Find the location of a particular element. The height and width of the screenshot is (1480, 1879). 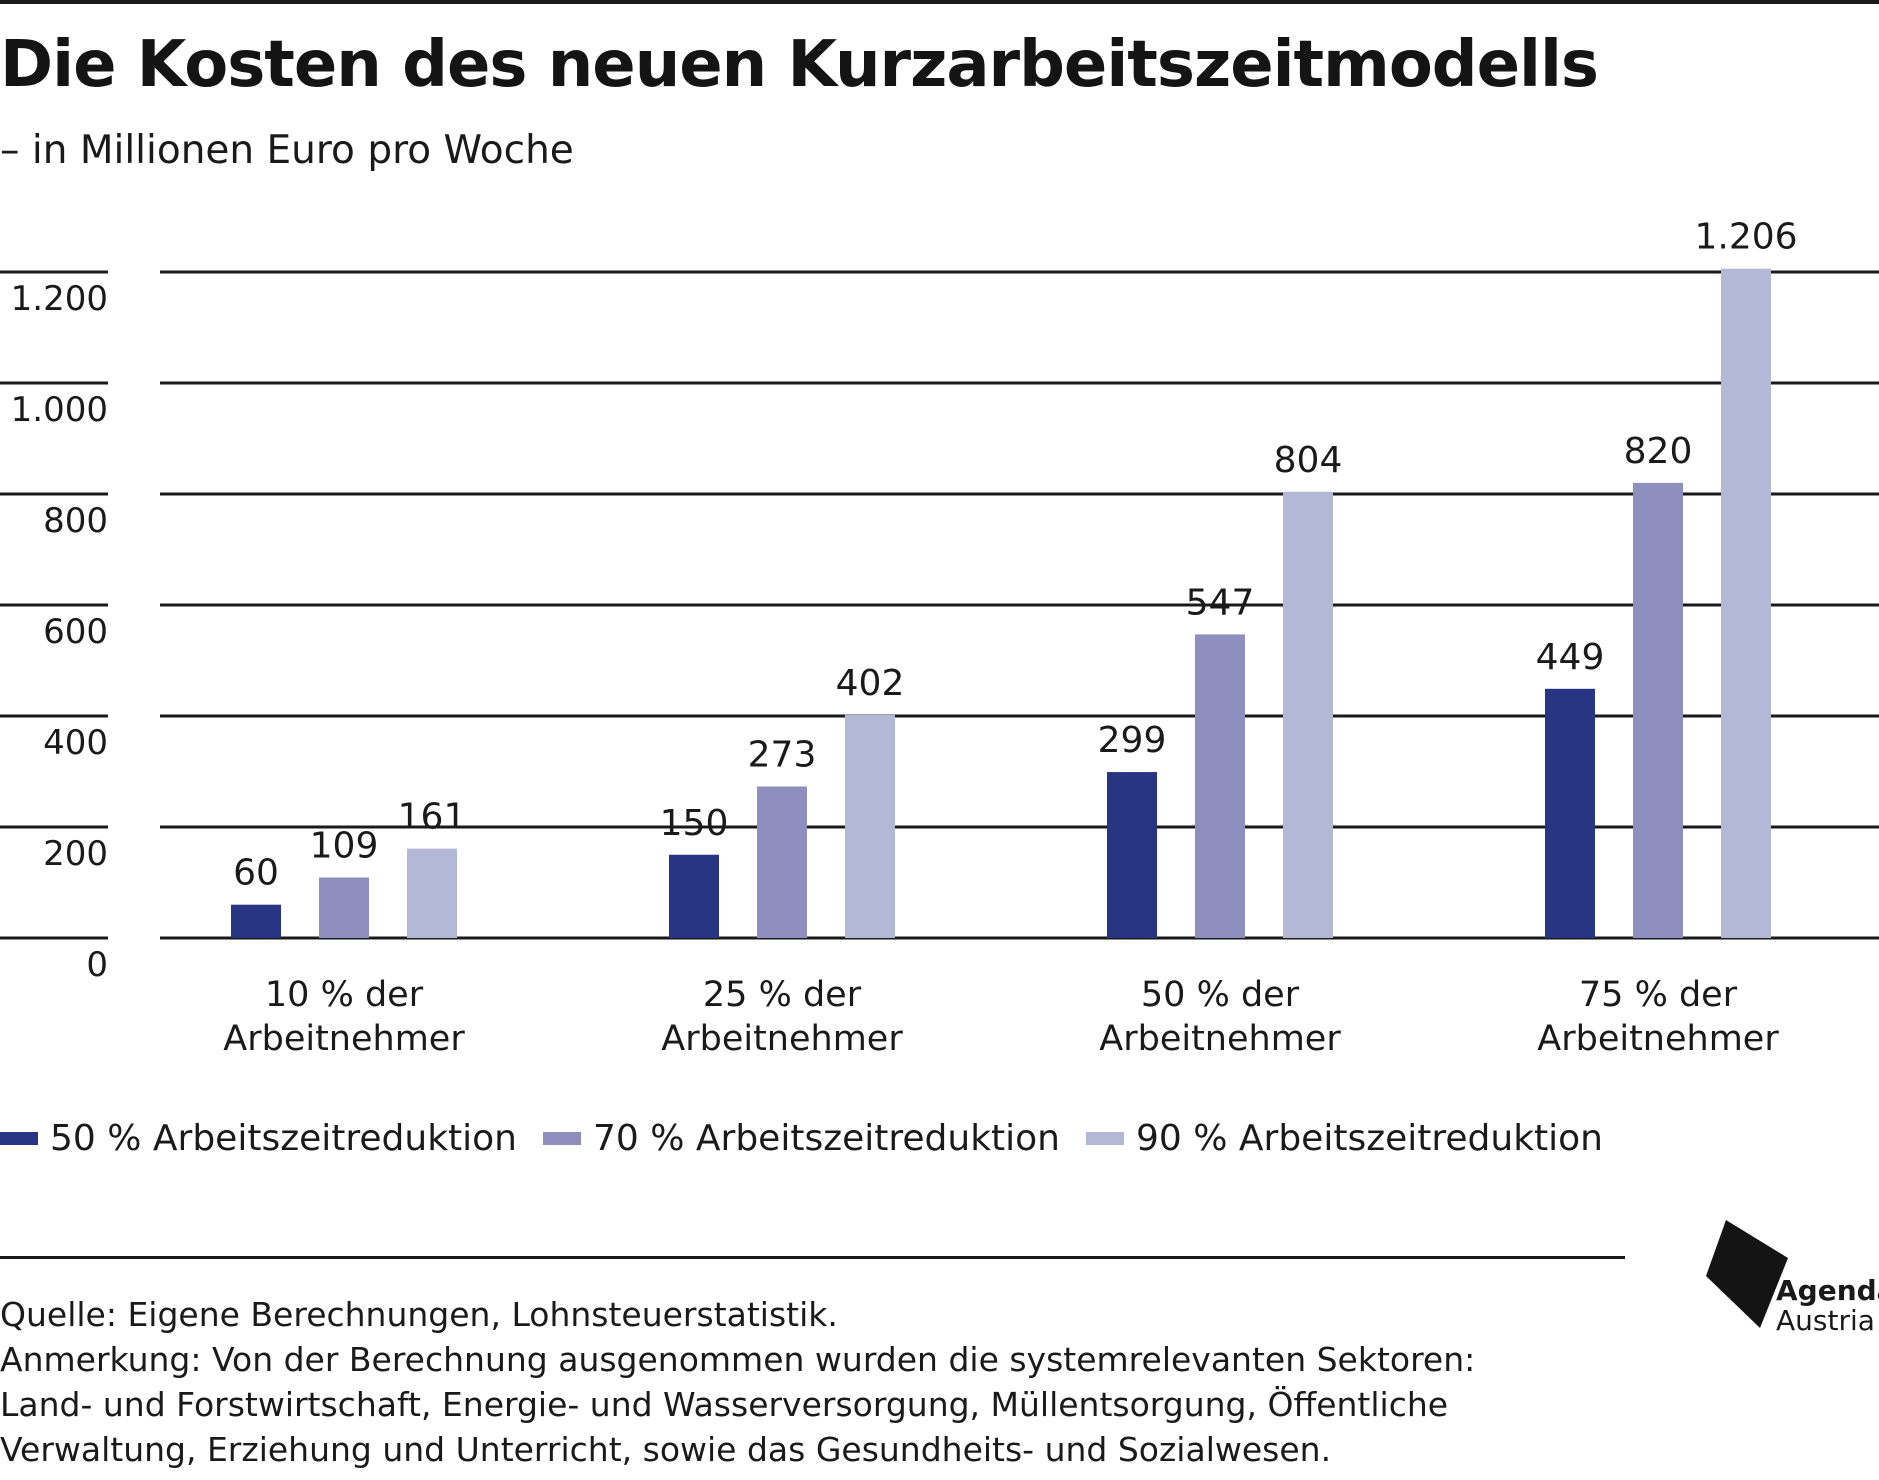

logo-line-1: Agenda is located at coordinates (1827, 1290).